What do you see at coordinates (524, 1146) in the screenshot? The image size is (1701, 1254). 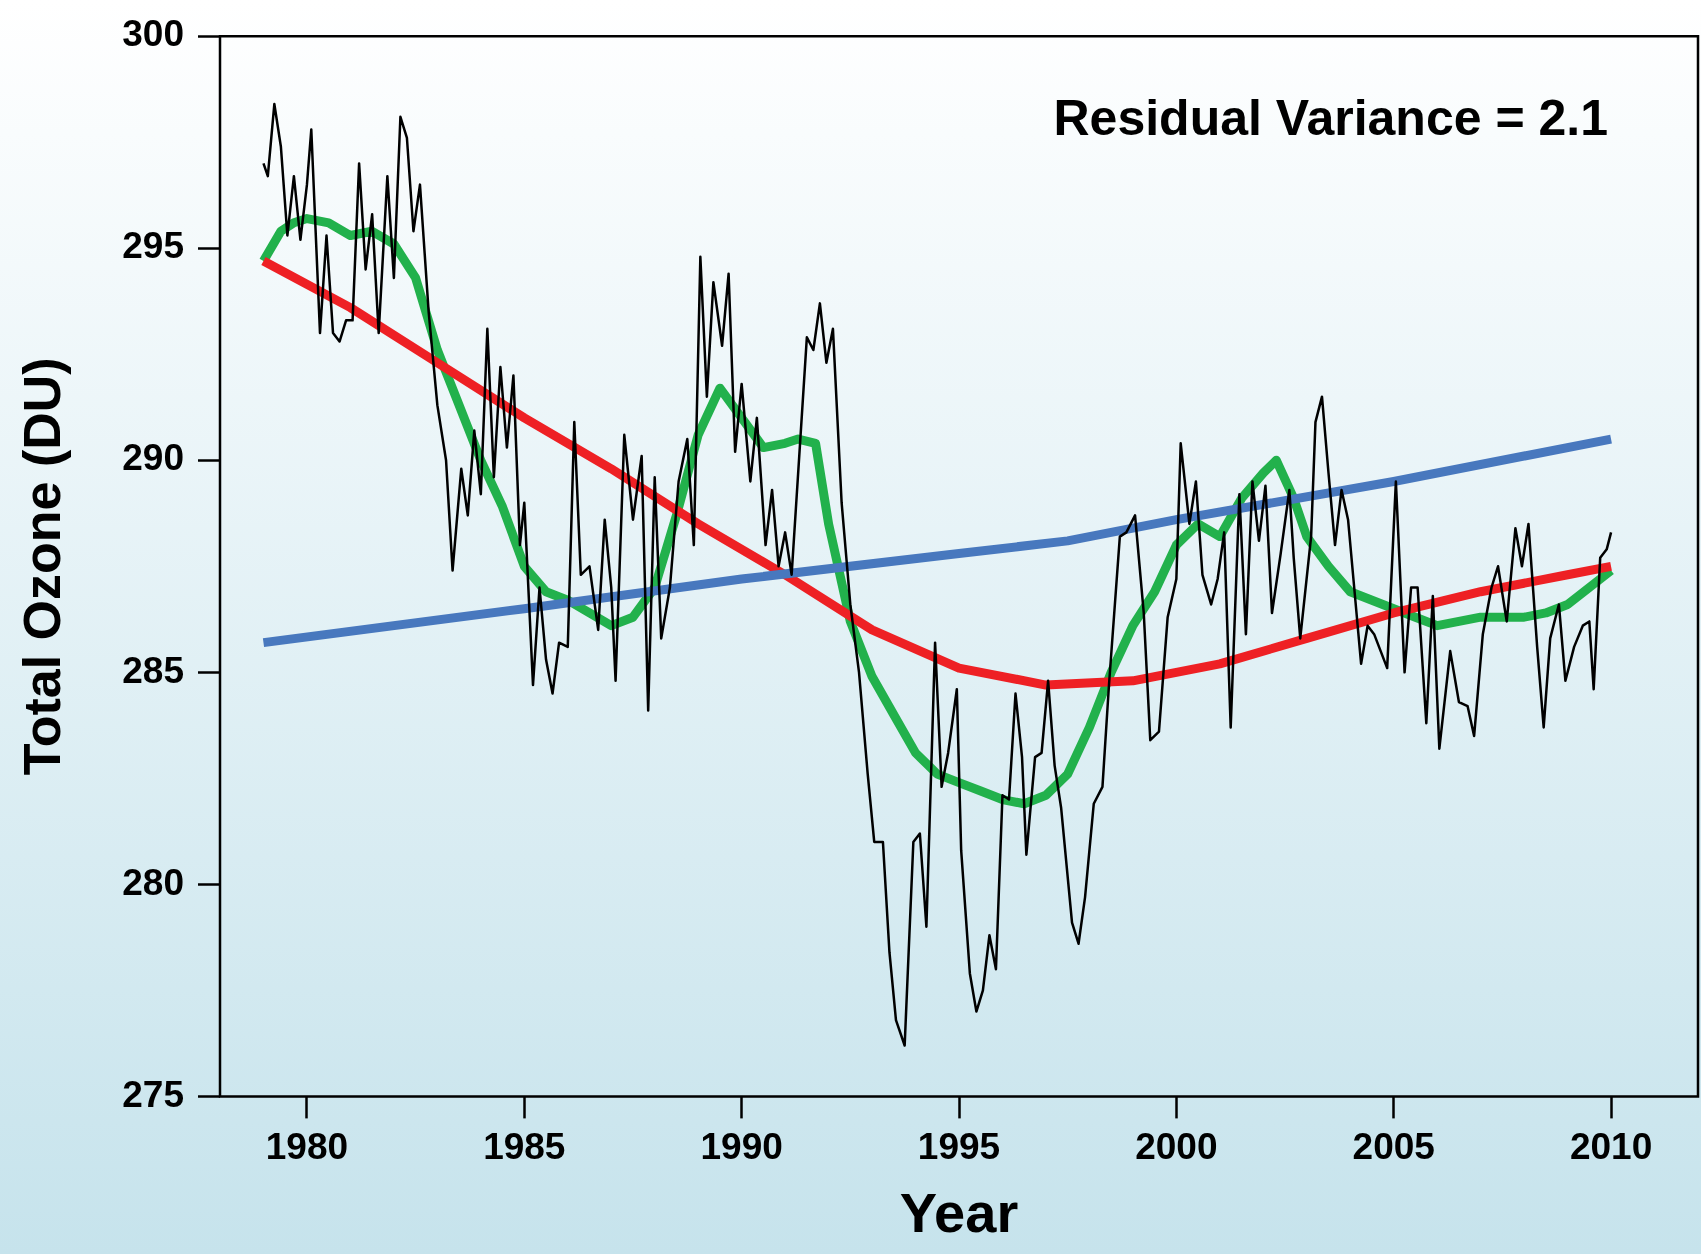 I see `x-tick-label: 1985` at bounding box center [524, 1146].